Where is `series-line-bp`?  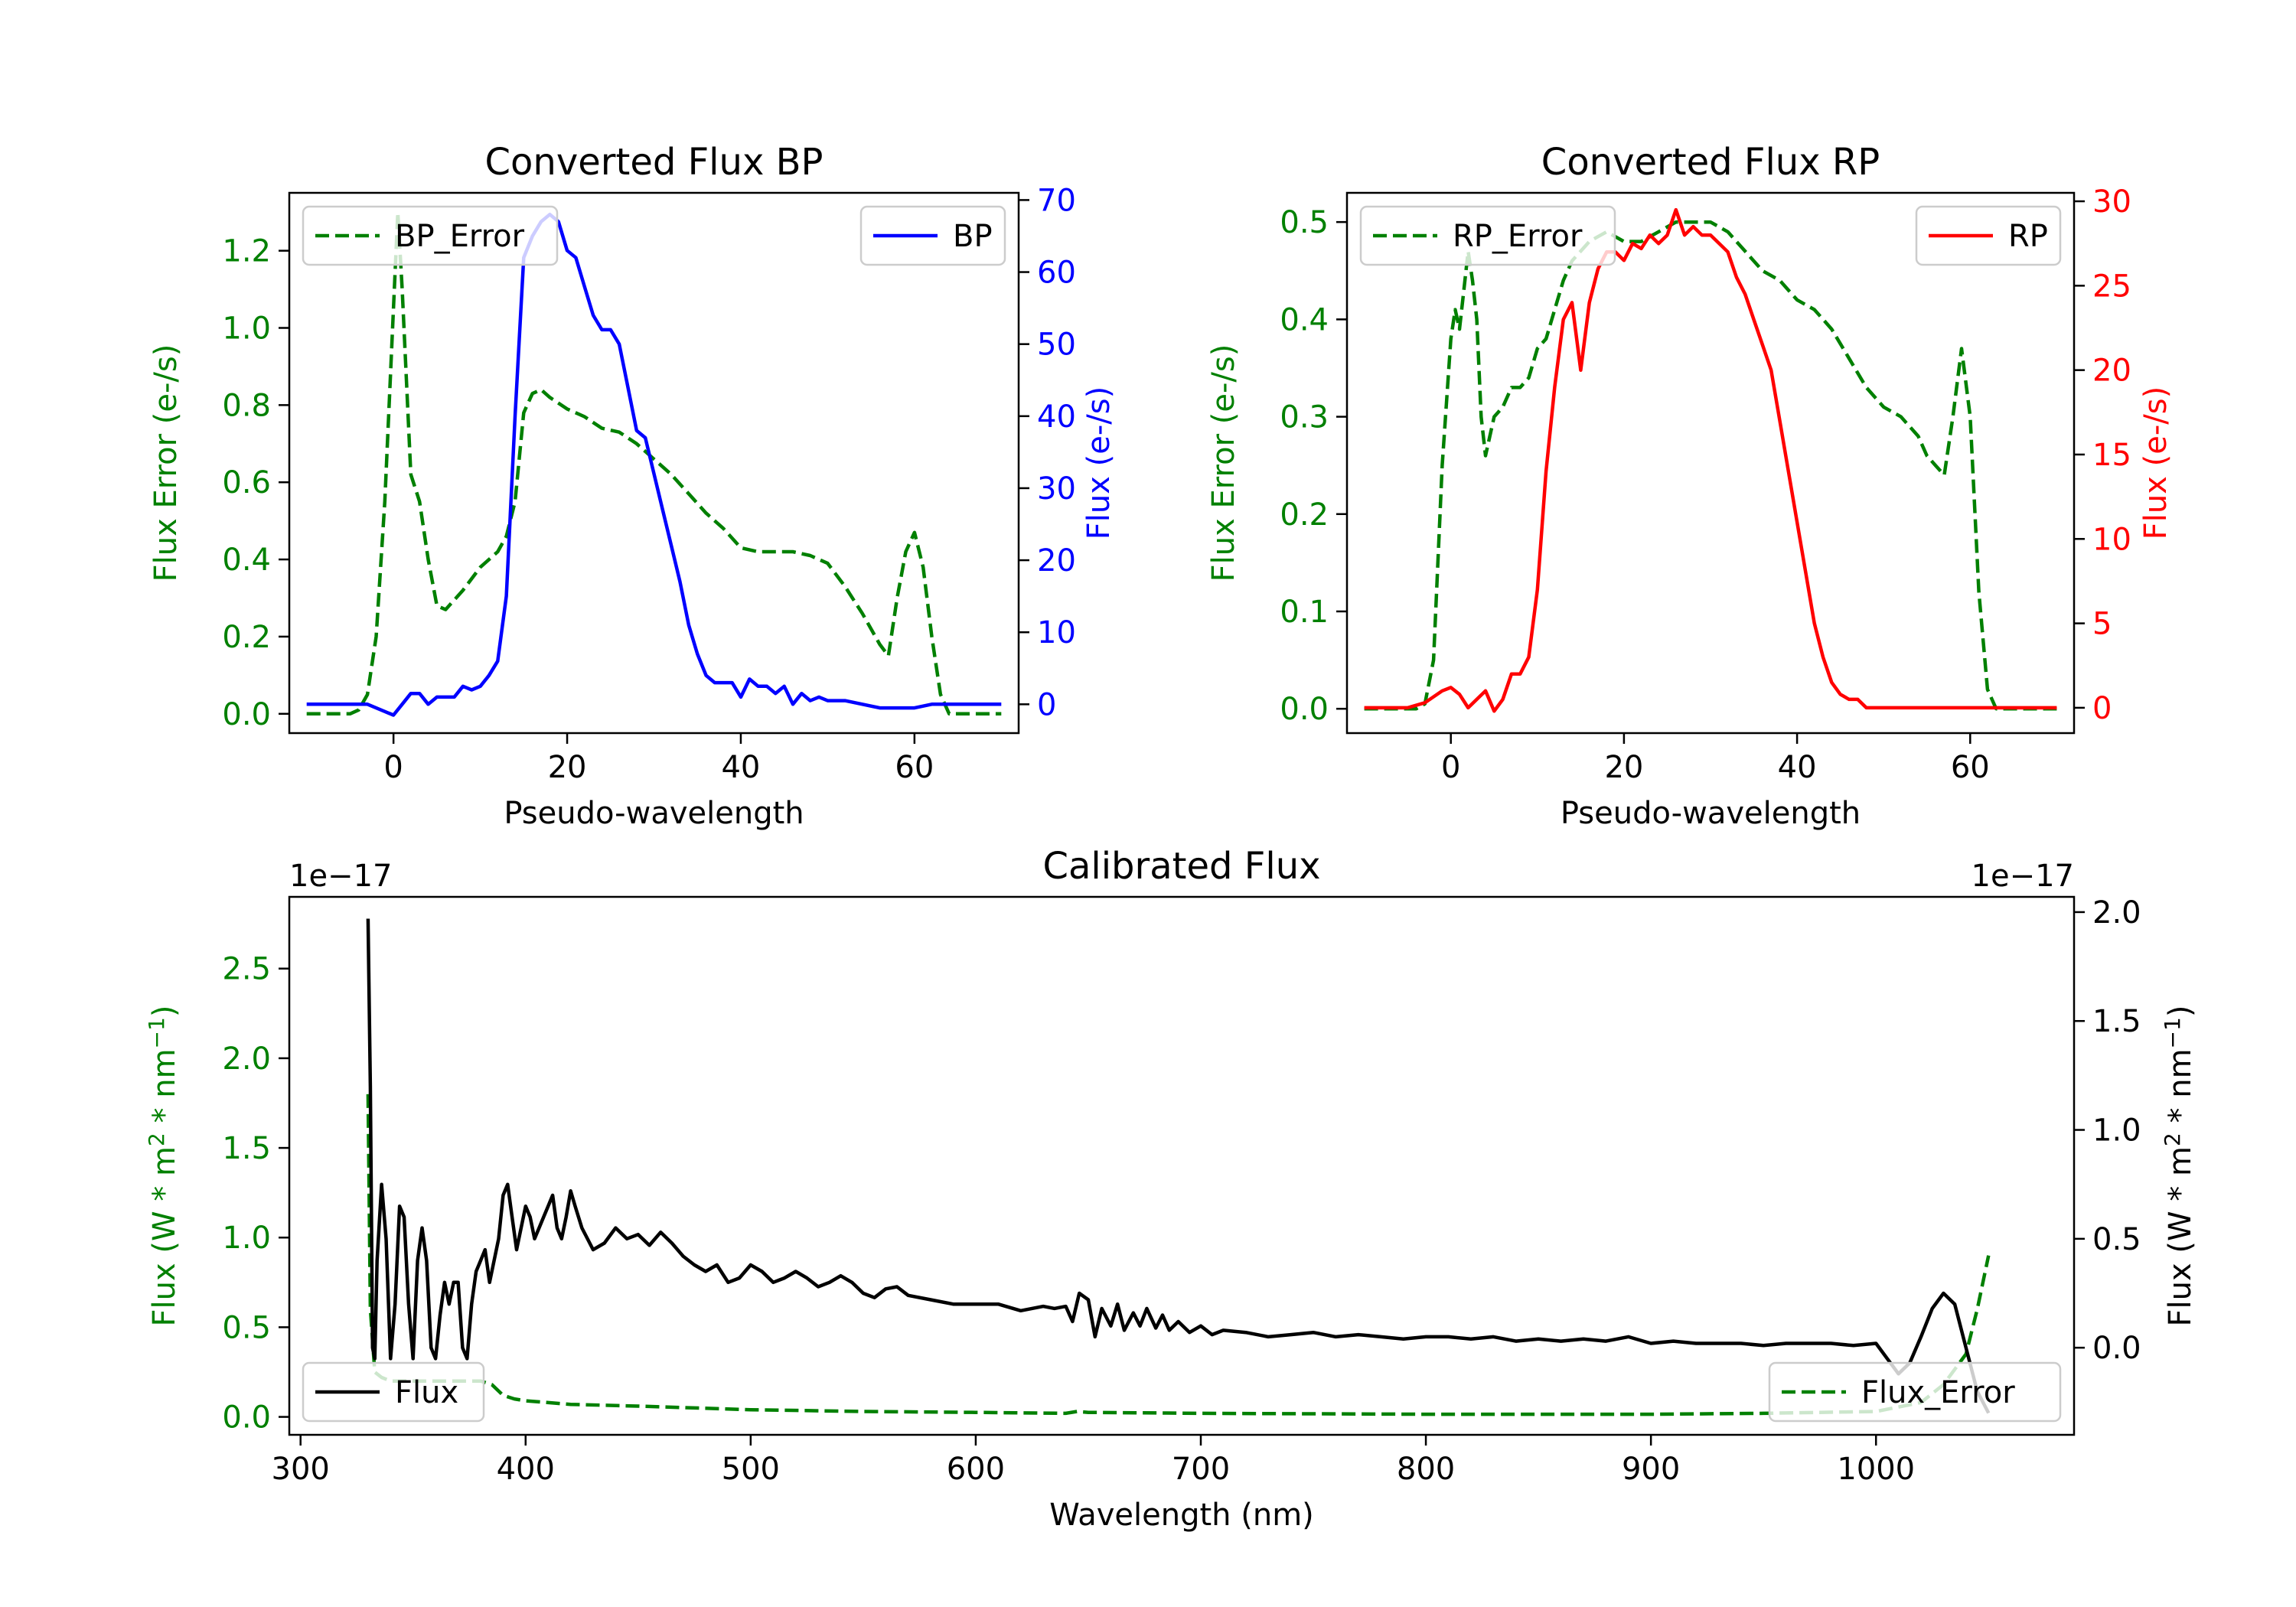
series-line-bp is located at coordinates (654, 464).